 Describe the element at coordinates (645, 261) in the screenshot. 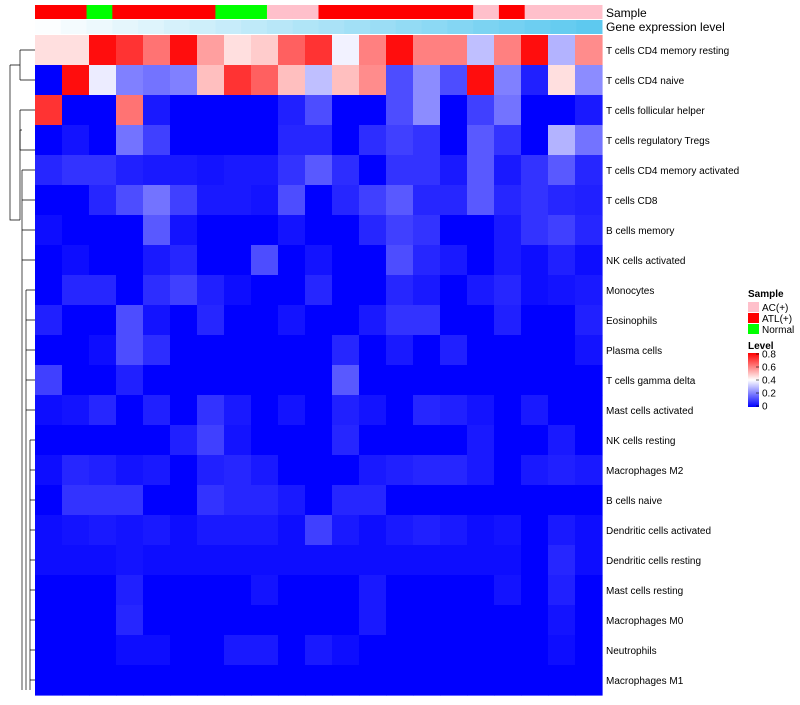

I see `row-label: NK cells activated` at that location.